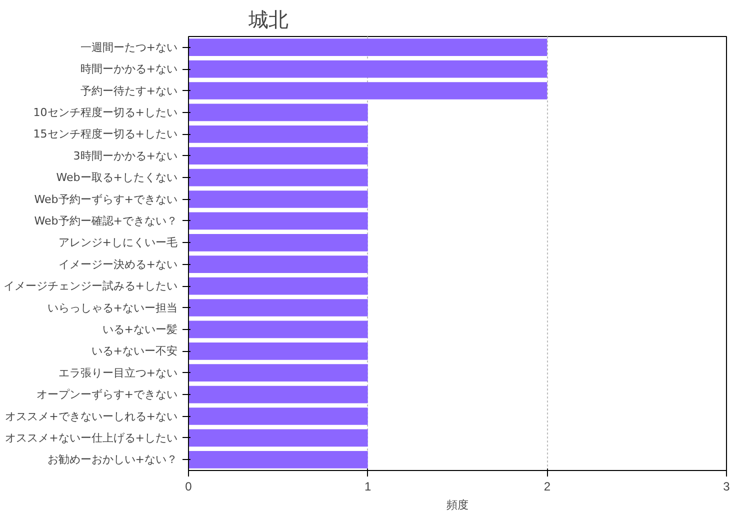 This screenshot has width=734, height=514. I want to click on y-tick-label: オススメ+できないーしれる+ない, so click(91, 416).